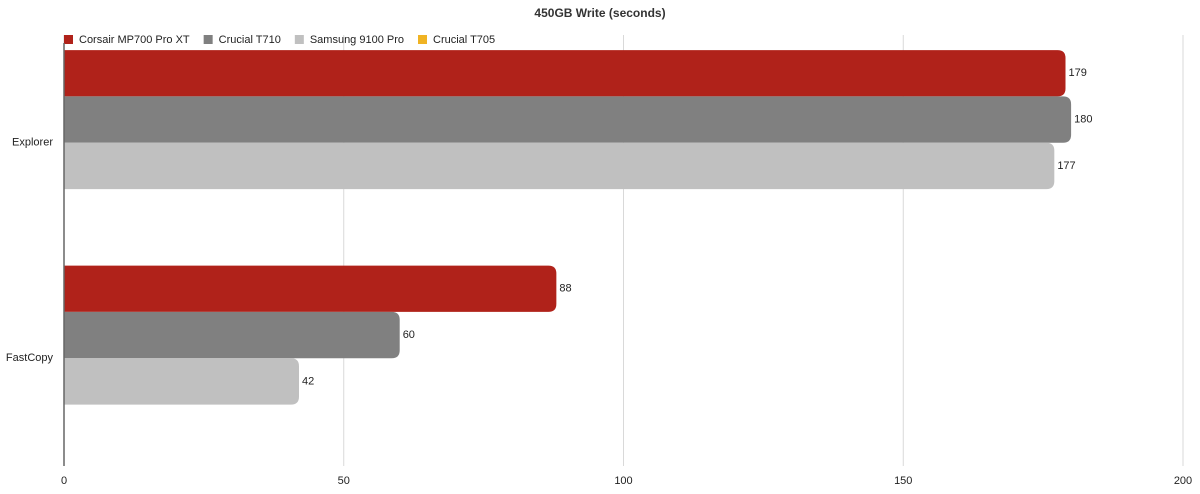 The height and width of the screenshot is (494, 1200). What do you see at coordinates (409, 335) in the screenshot?
I see `value-label: 60` at bounding box center [409, 335].